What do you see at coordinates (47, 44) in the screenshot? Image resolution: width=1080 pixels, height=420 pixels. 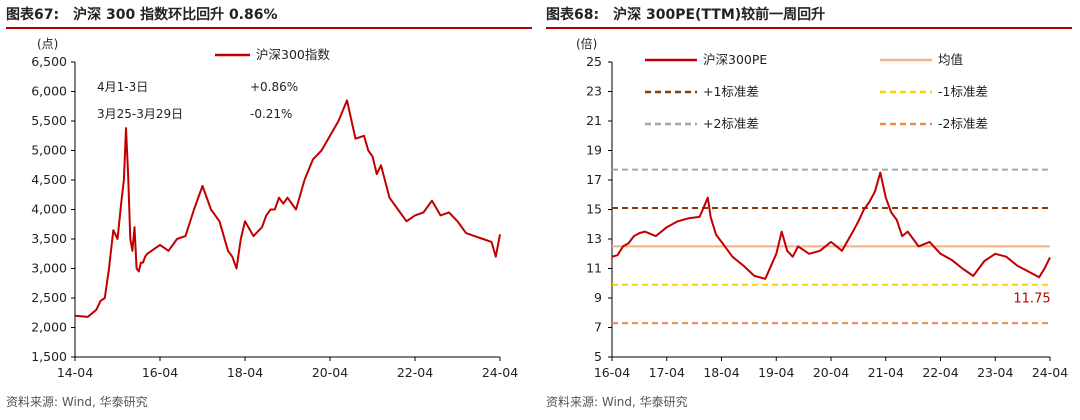 I see `left-y-unit: (点)` at bounding box center [47, 44].